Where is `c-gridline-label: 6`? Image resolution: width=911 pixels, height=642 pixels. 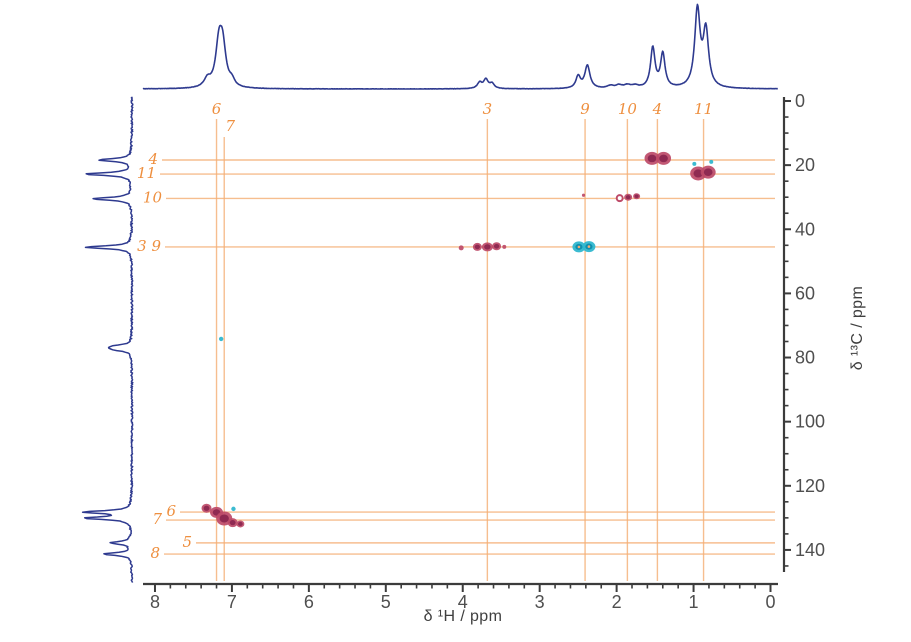
c-gridline-label: 6 is located at coordinates (171, 511).